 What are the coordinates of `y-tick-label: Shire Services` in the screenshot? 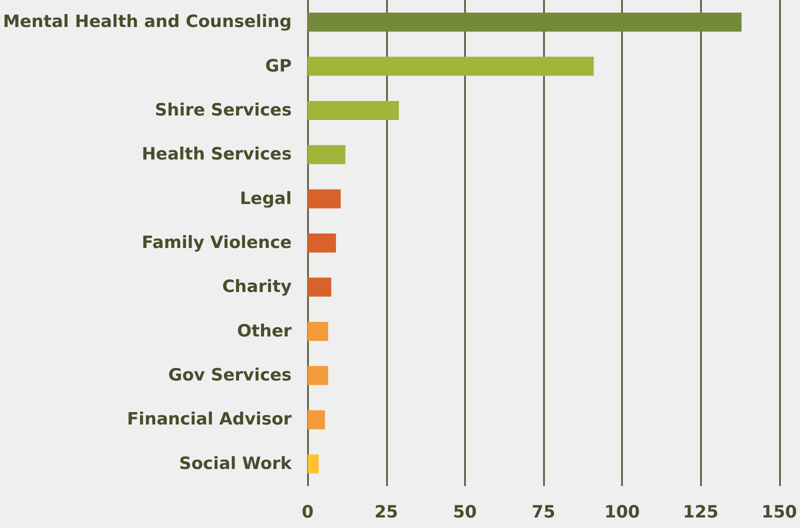 It's located at (223, 110).